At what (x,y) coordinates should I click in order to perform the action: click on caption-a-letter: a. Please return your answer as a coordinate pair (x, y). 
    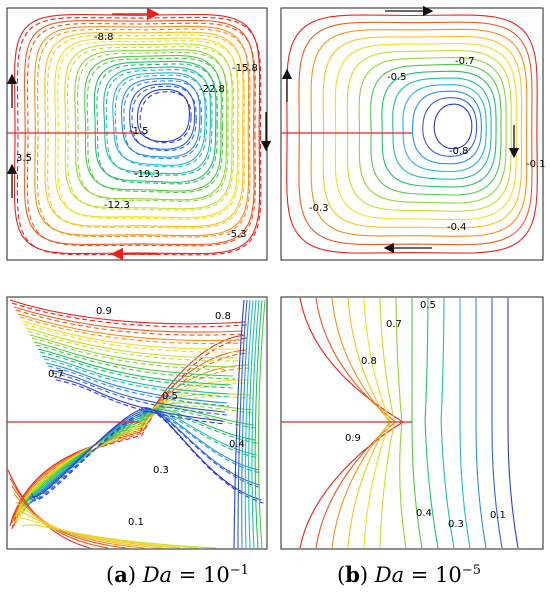
    Looking at the image, I should click on (121, 574).